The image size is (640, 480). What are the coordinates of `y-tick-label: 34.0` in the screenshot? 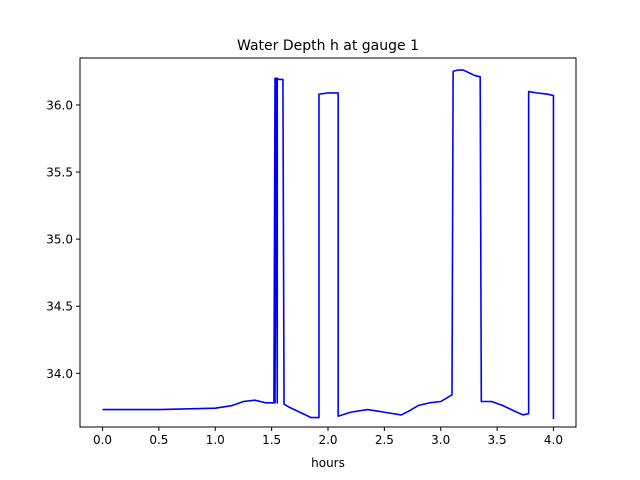 It's located at (59, 374).